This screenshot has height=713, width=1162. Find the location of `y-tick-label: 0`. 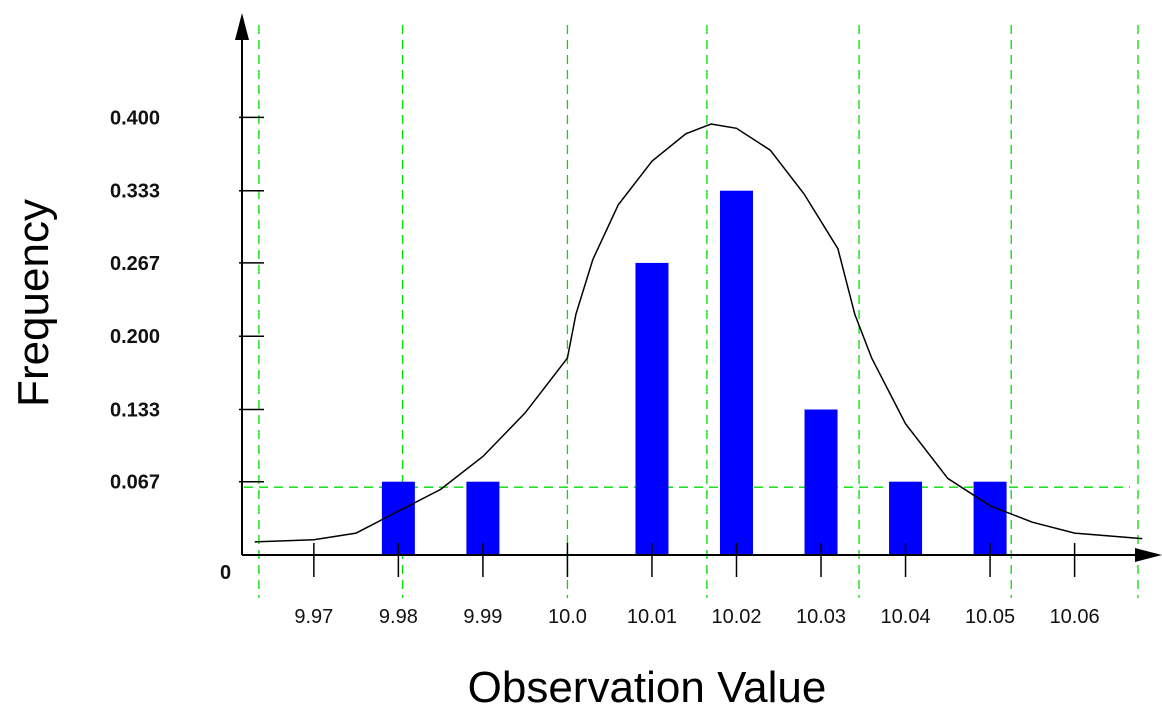

y-tick-label: 0 is located at coordinates (225, 573).